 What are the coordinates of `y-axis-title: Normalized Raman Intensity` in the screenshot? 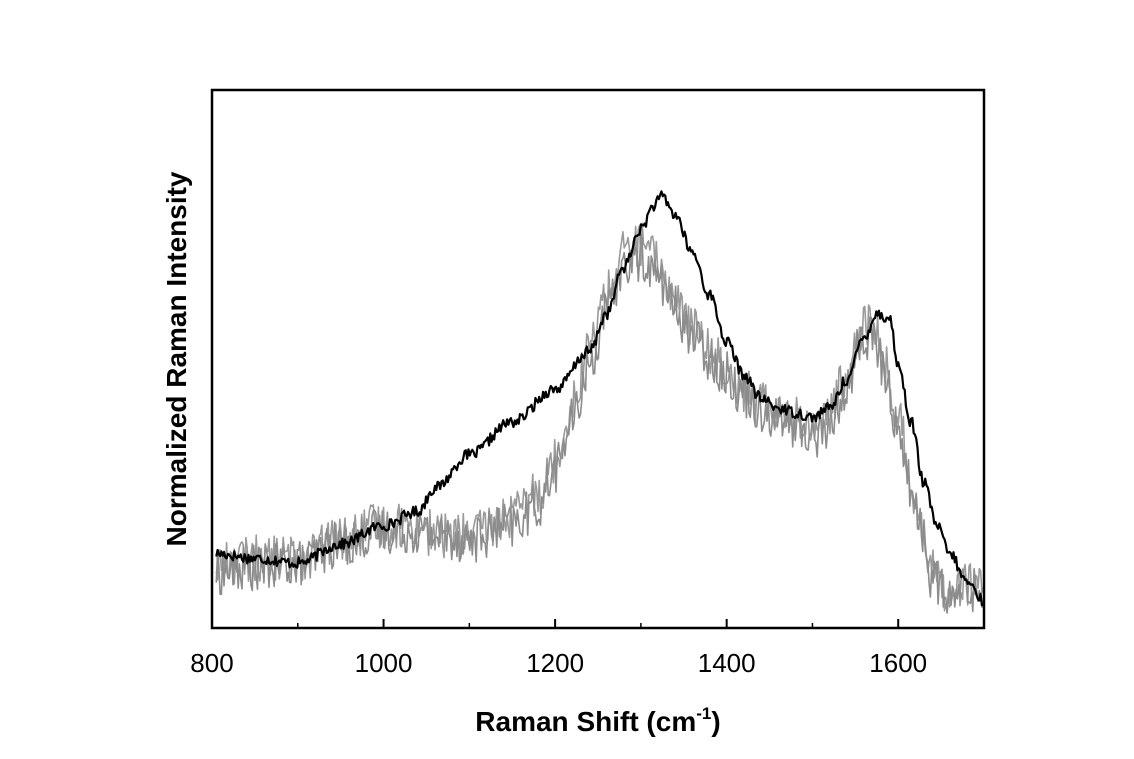 It's located at (176, 358).